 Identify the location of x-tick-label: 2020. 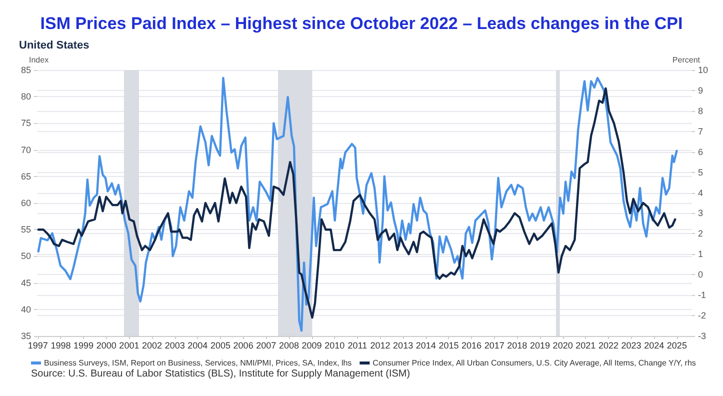
(562, 345).